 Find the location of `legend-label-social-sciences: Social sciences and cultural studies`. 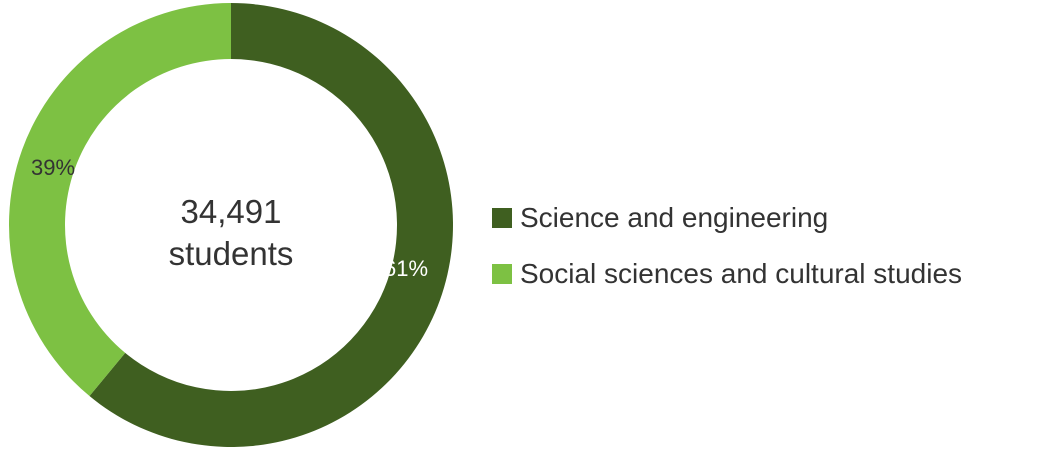

legend-label-social-sciences: Social sciences and cultural studies is located at coordinates (741, 273).